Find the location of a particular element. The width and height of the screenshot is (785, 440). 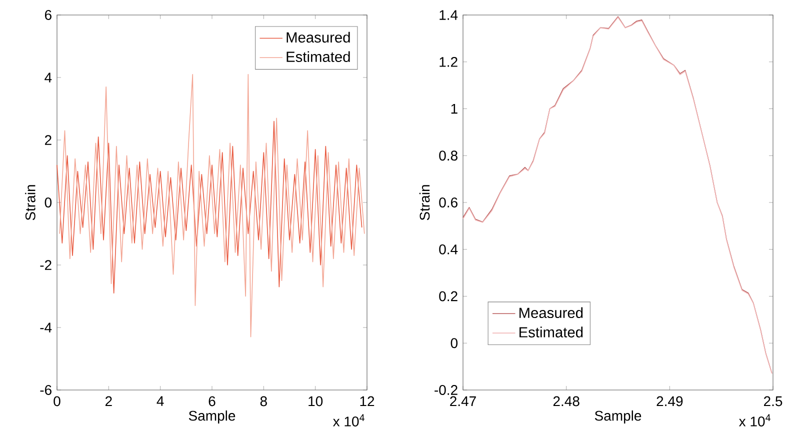

x-tick-label: 2.5 is located at coordinates (773, 401).